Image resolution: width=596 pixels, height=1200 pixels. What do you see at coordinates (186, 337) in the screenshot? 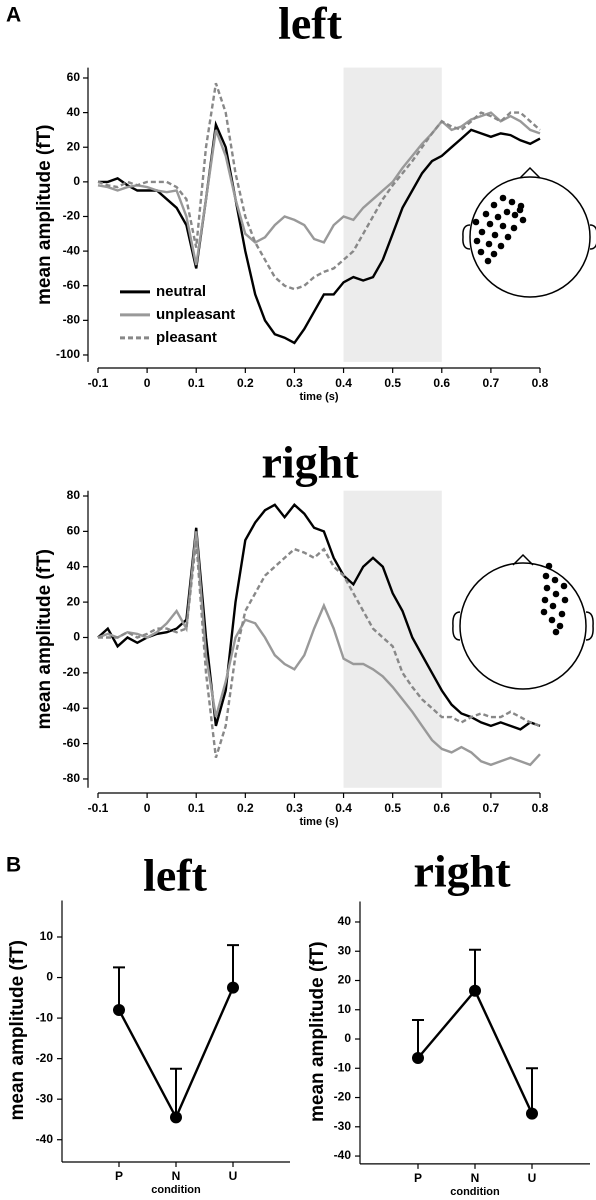
I see `legend-label: pleasant` at bounding box center [186, 337].